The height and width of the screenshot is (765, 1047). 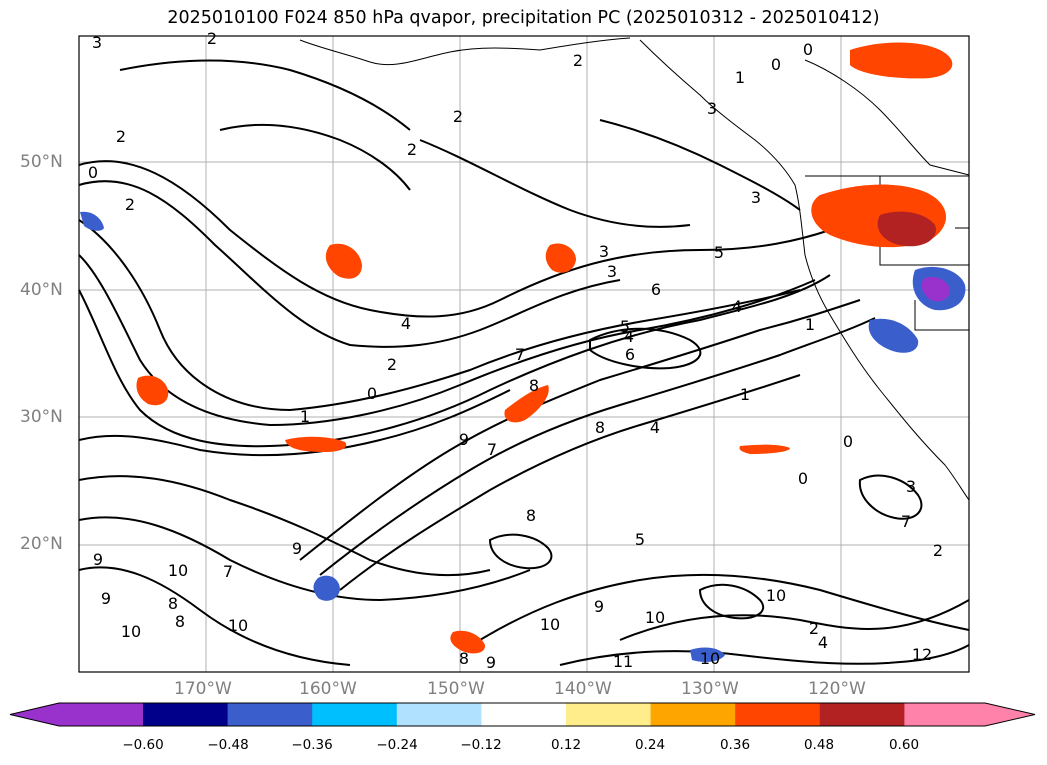 What do you see at coordinates (41, 290) in the screenshot?
I see `lat-label-40n: 40°N` at bounding box center [41, 290].